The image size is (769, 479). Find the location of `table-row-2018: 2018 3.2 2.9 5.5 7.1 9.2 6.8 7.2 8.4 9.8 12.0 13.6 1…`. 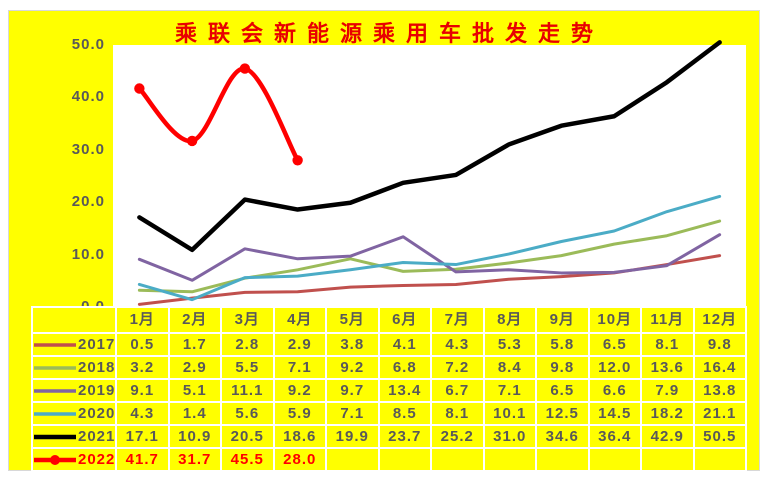

table-row-2018: 2018 3.2 2.9 5.5 7.1 9.2 6.8 7.2 8.4 9.8 12.0 13.6 1… is located at coordinates (389, 367).